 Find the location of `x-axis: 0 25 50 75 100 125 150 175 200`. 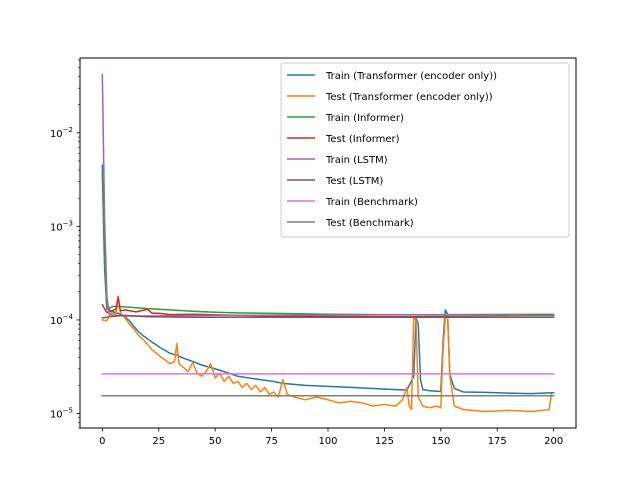

x-axis: 0 25 50 75 100 125 150 175 200 is located at coordinates (331, 437).